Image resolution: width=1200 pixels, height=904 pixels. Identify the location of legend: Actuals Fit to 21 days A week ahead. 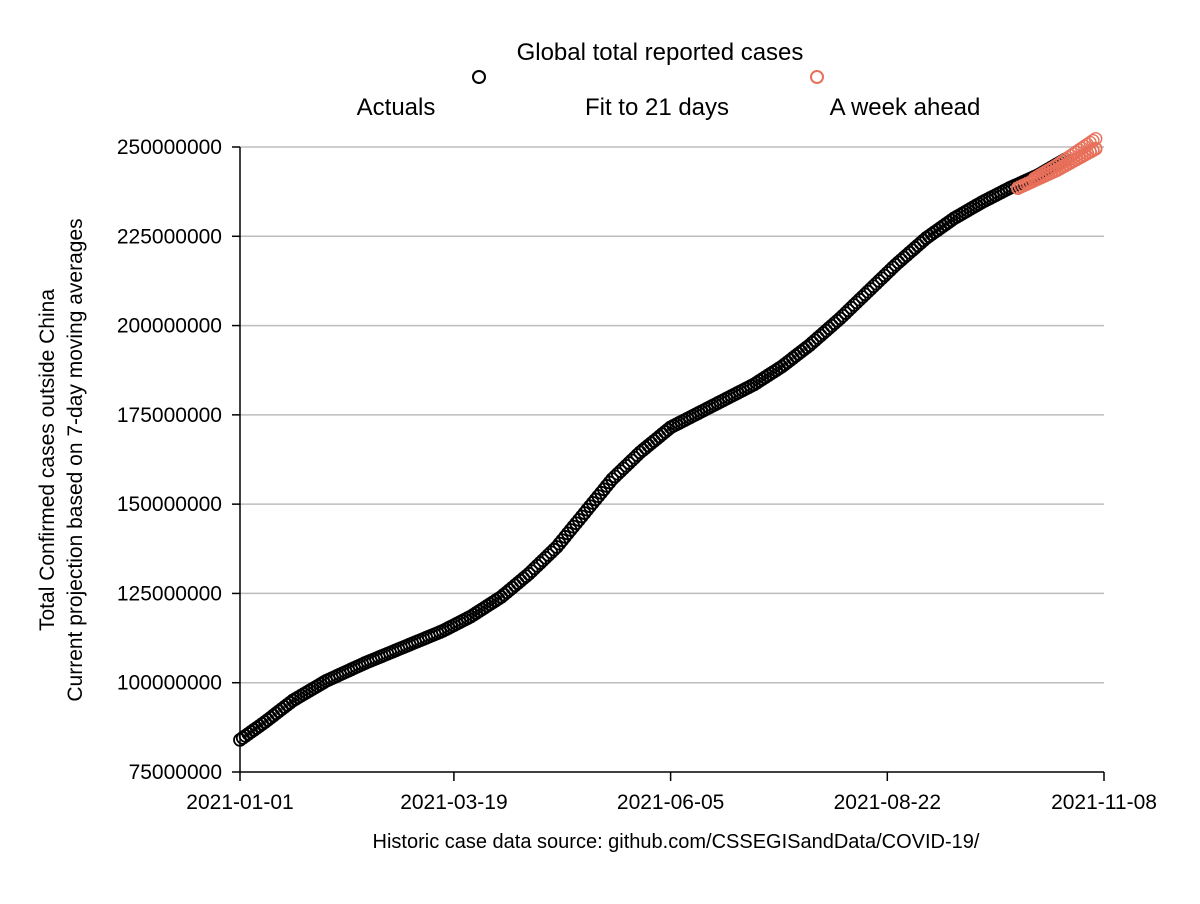
(669, 95).